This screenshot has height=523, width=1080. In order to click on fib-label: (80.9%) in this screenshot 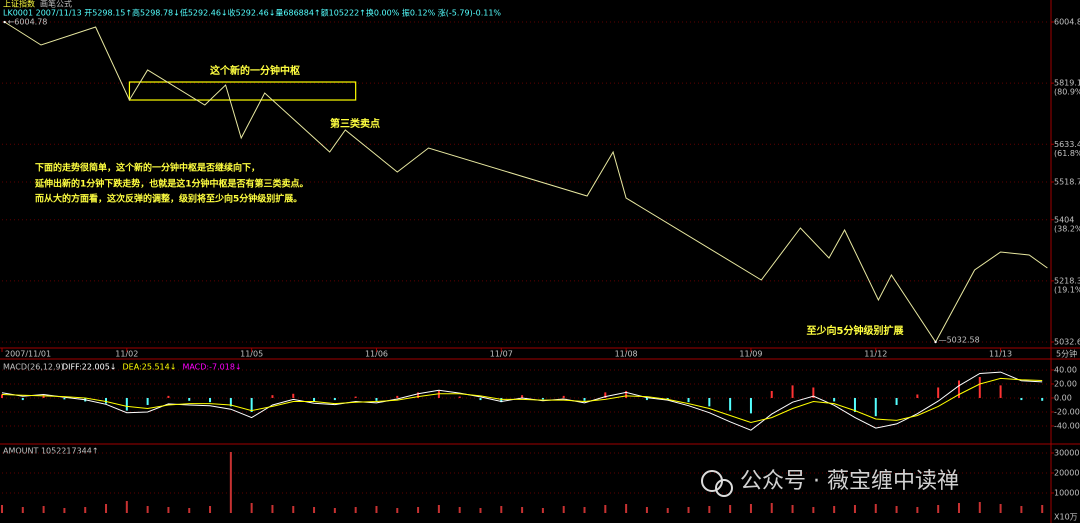, I will do `click(1067, 92)`.